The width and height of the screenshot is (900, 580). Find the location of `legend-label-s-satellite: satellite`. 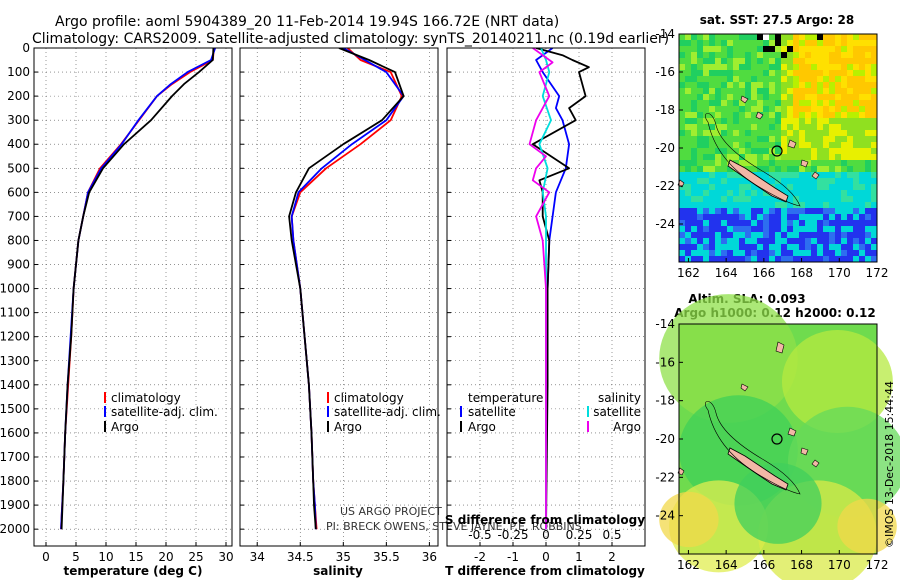

legend-label-s-satellite: satellite is located at coordinates (617, 412).